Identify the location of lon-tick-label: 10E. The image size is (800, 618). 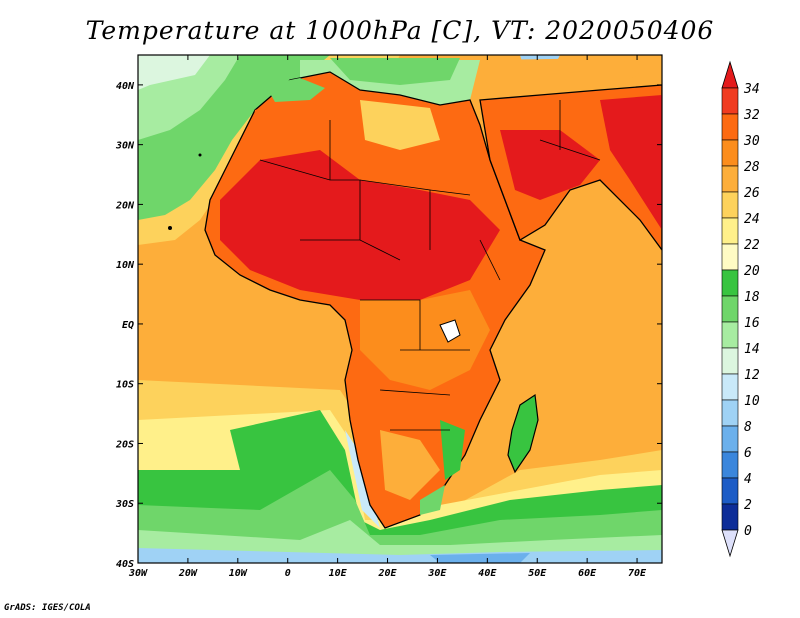
(338, 573).